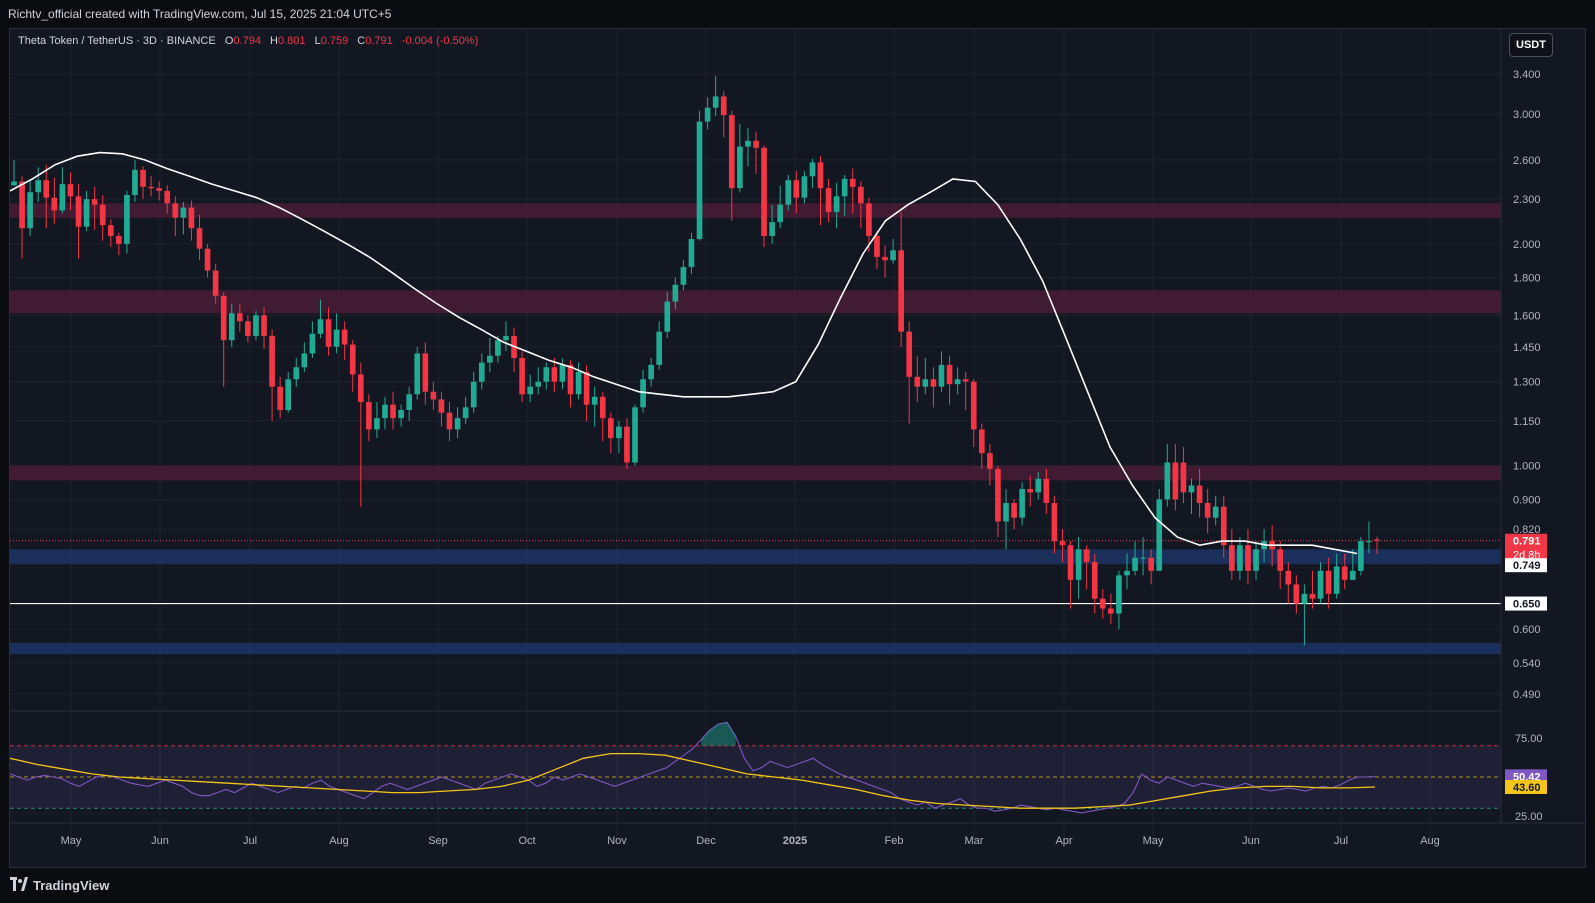 The width and height of the screenshot is (1595, 903). Describe the element at coordinates (71, 885) in the screenshot. I see `footer-brand: TradingView` at that location.